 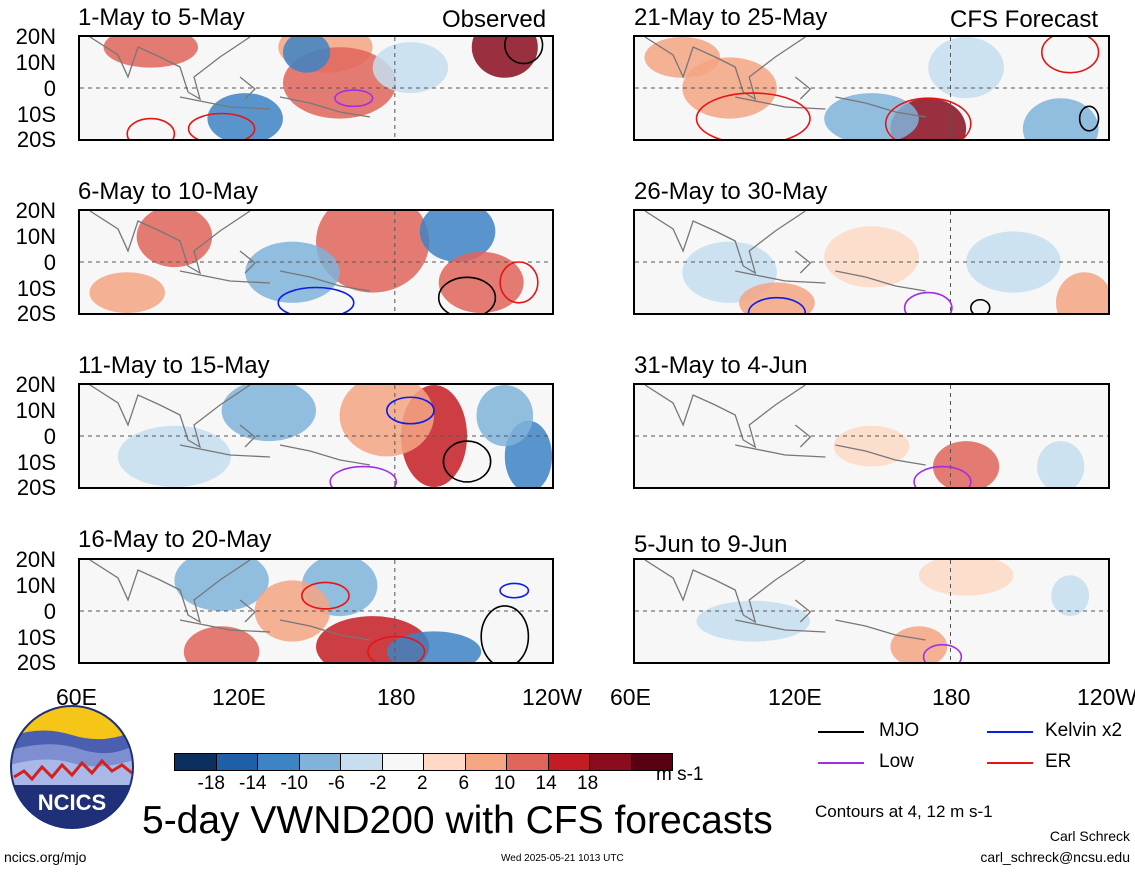 What do you see at coordinates (49, 611) in the screenshot?
I see `lat-label: 0` at bounding box center [49, 611].